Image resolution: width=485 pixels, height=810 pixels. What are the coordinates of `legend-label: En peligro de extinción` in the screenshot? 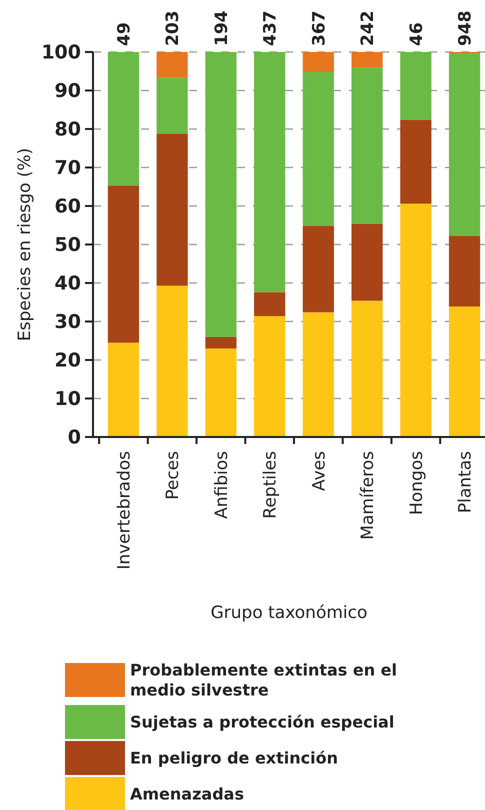 It's located at (234, 758).